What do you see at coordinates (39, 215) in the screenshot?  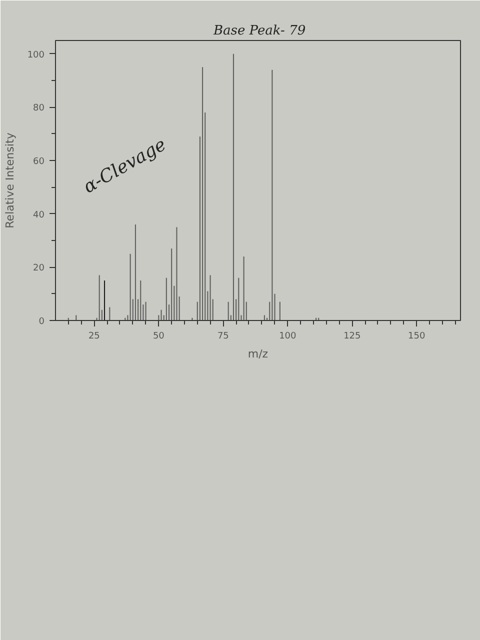 I see `y-tick-label: 40` at bounding box center [39, 215].